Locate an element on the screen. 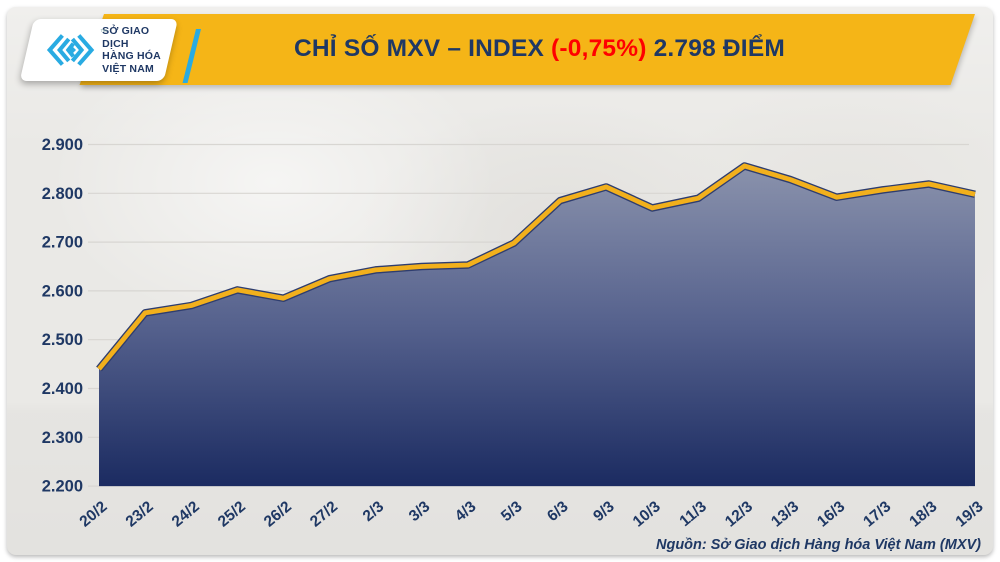 This screenshot has width=1000, height=562. x-axis-tick-label: 5/3 is located at coordinates (512, 511).